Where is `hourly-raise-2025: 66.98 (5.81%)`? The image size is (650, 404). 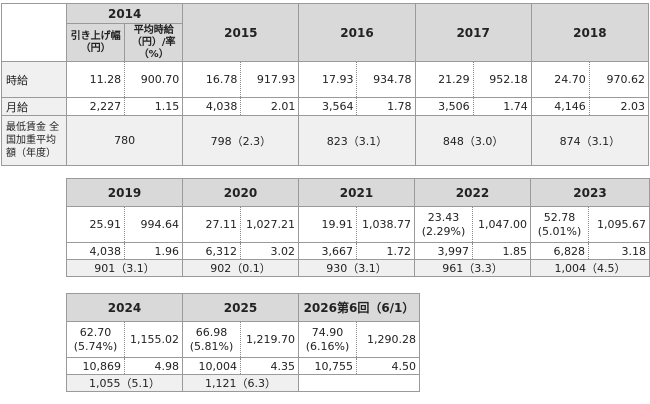
hourly-raise-2025: 66.98 (5.81%) is located at coordinates (211, 339).